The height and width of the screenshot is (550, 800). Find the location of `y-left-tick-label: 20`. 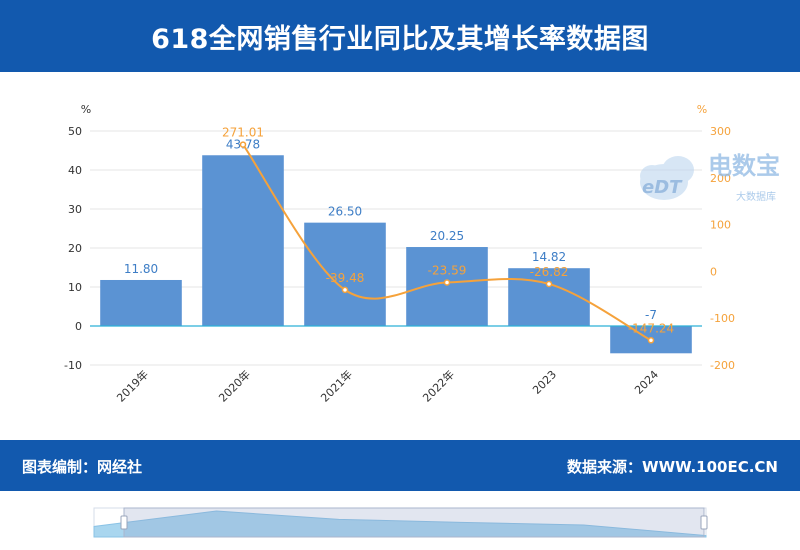

y-left-tick-label: 20 is located at coordinates (75, 248).